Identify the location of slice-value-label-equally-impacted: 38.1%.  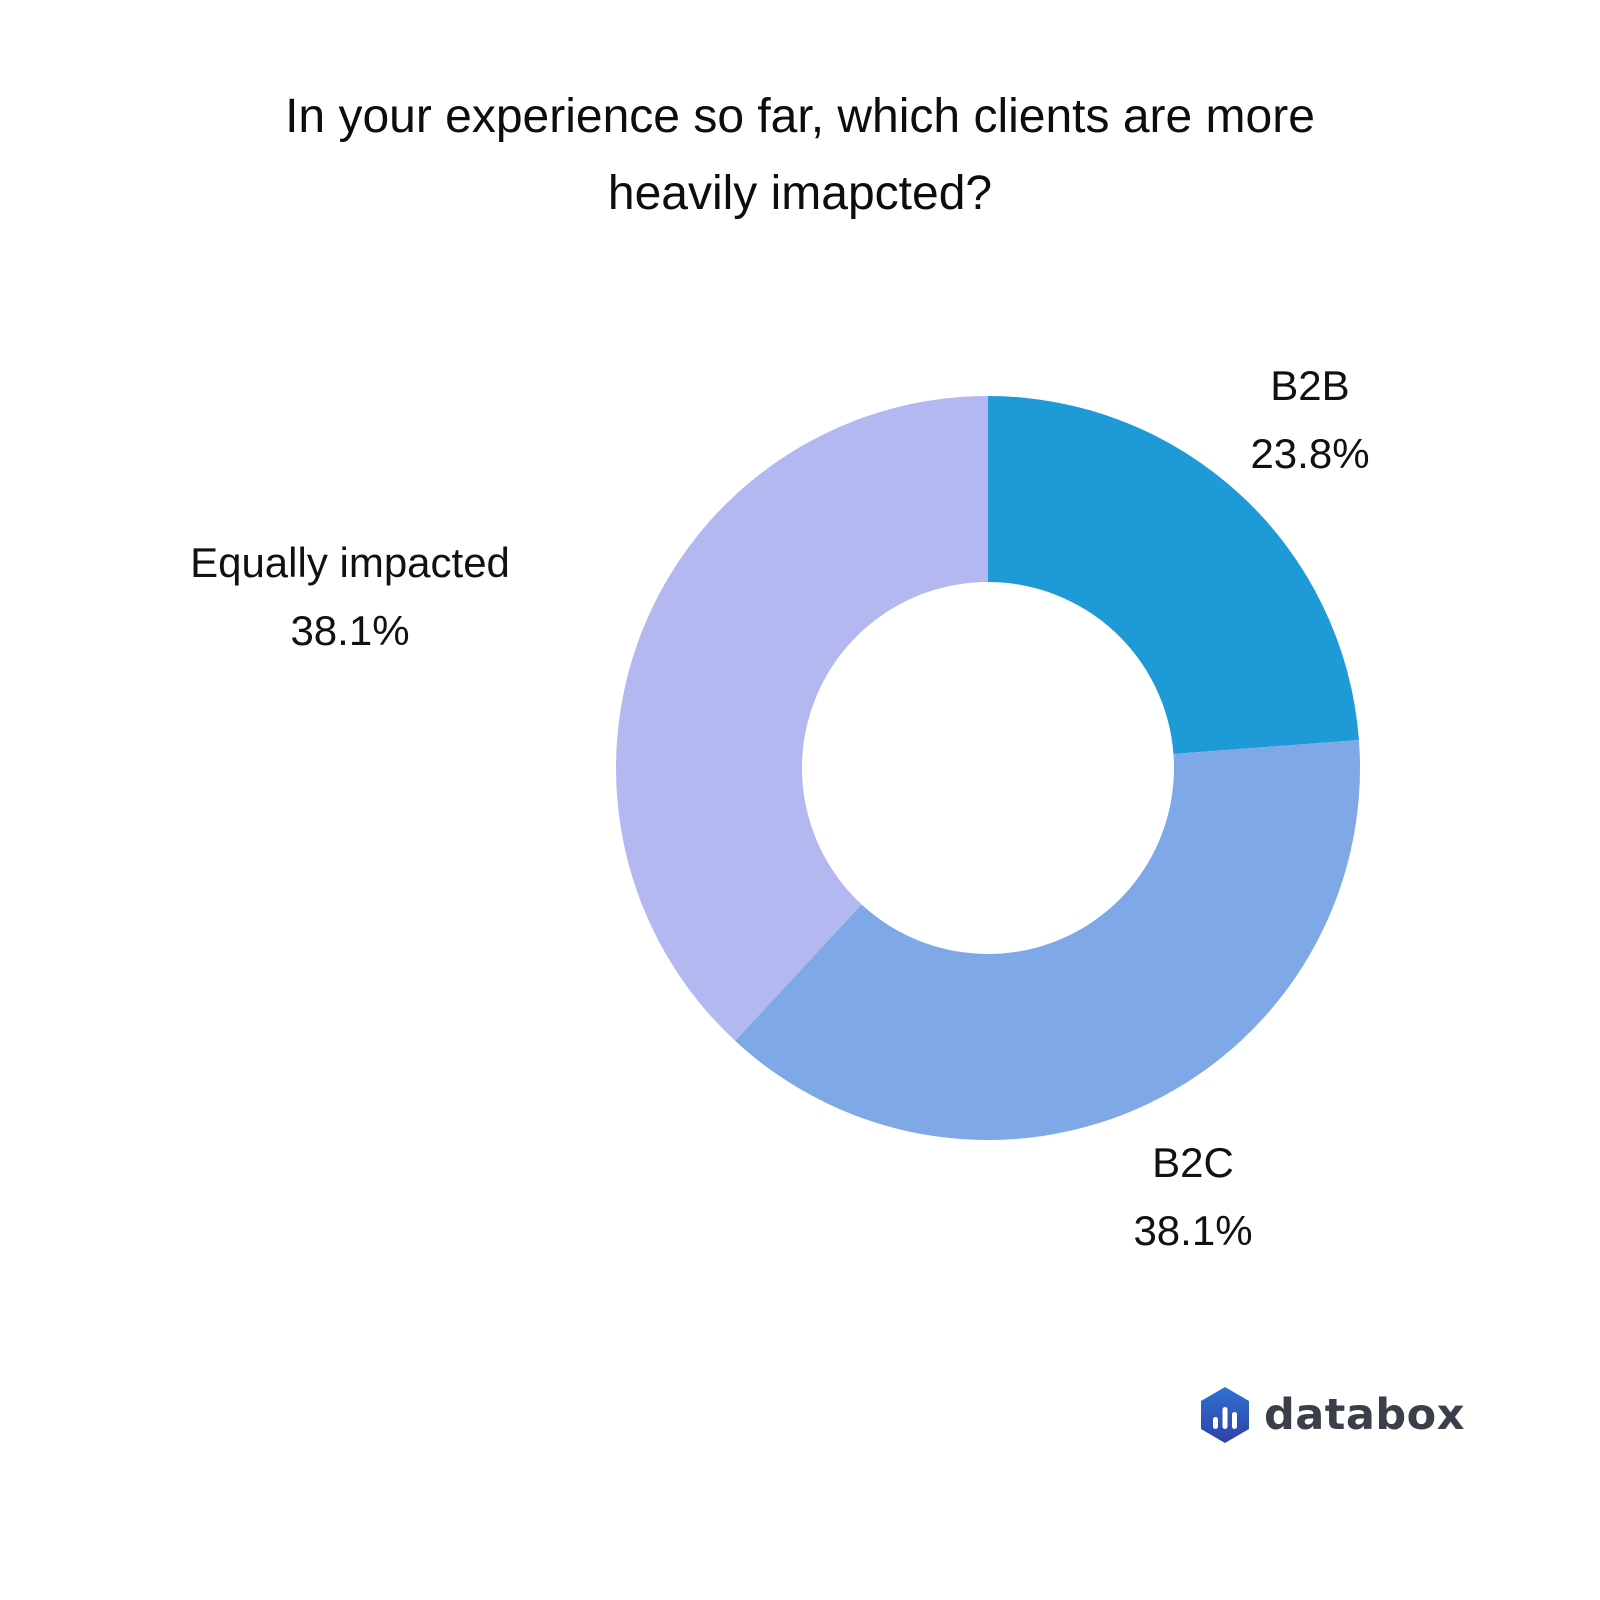
(349, 630).